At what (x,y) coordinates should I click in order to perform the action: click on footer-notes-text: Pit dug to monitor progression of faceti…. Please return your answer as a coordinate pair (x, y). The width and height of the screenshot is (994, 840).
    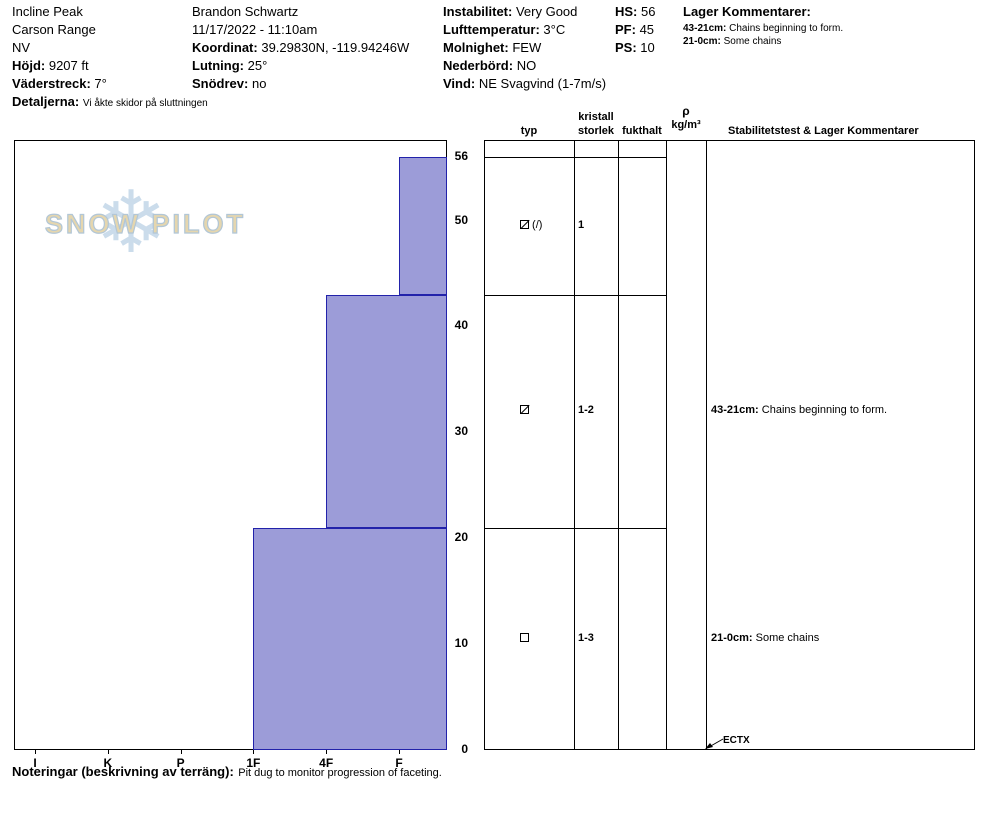
    Looking at the image, I should click on (340, 773).